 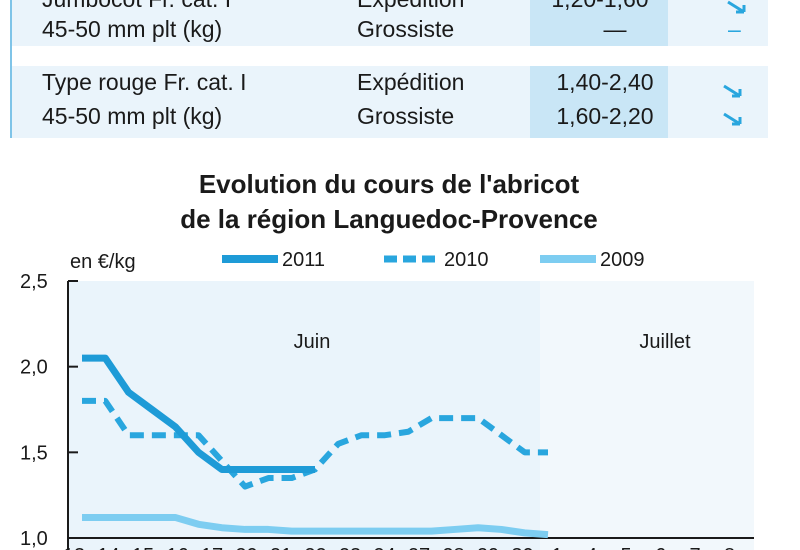 What do you see at coordinates (466, 260) in the screenshot?
I see `legend-label: 2010` at bounding box center [466, 260].